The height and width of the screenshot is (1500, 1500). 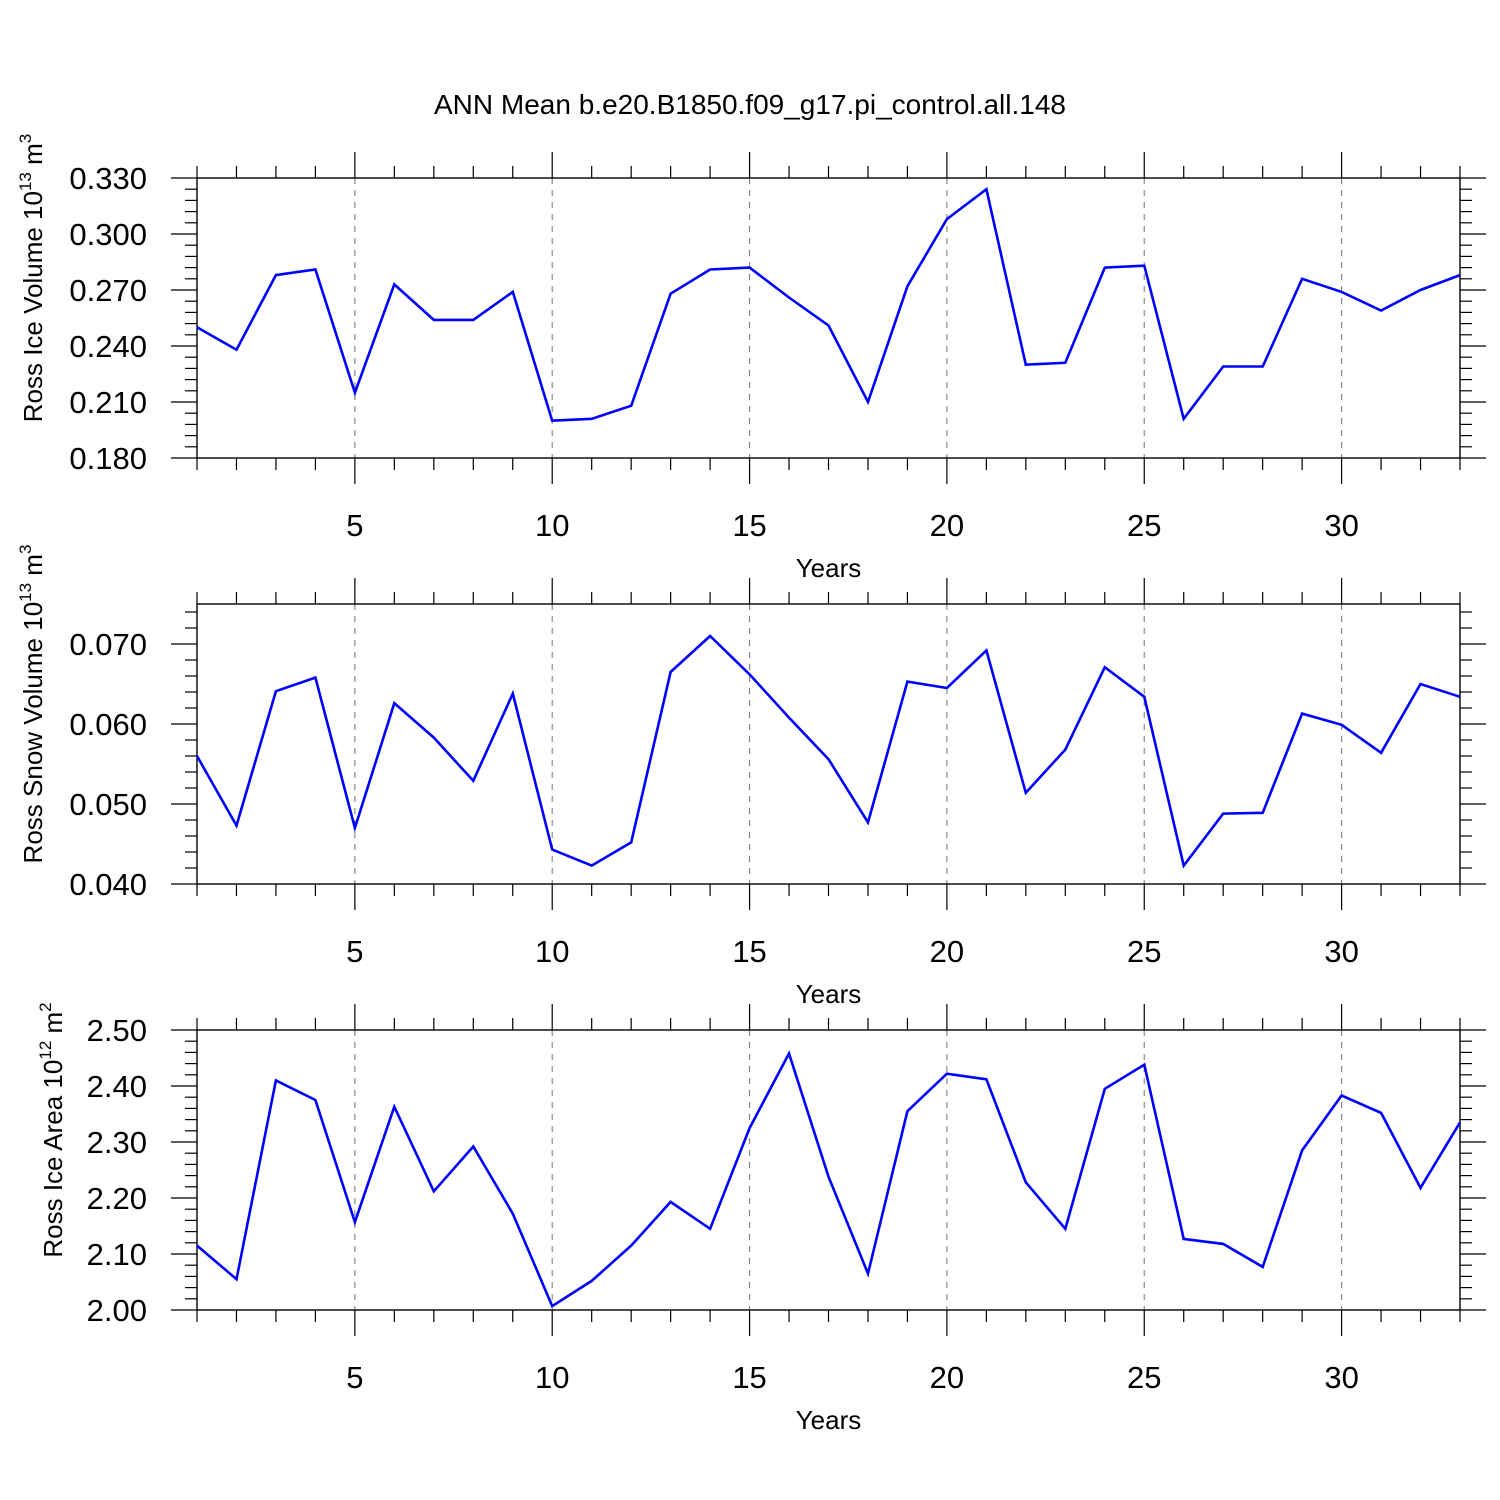 What do you see at coordinates (117, 1142) in the screenshot?
I see `y-tick-label: 2.30` at bounding box center [117, 1142].